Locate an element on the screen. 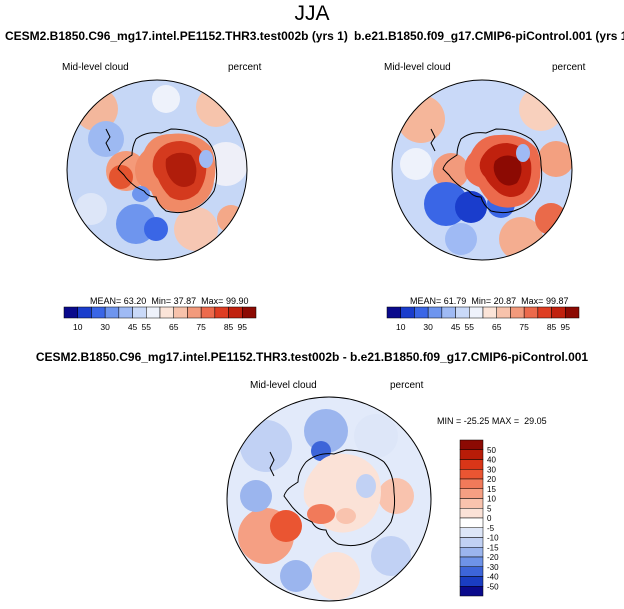 This screenshot has width=624, height=609. panel1-units-label: percent is located at coordinates (245, 67).